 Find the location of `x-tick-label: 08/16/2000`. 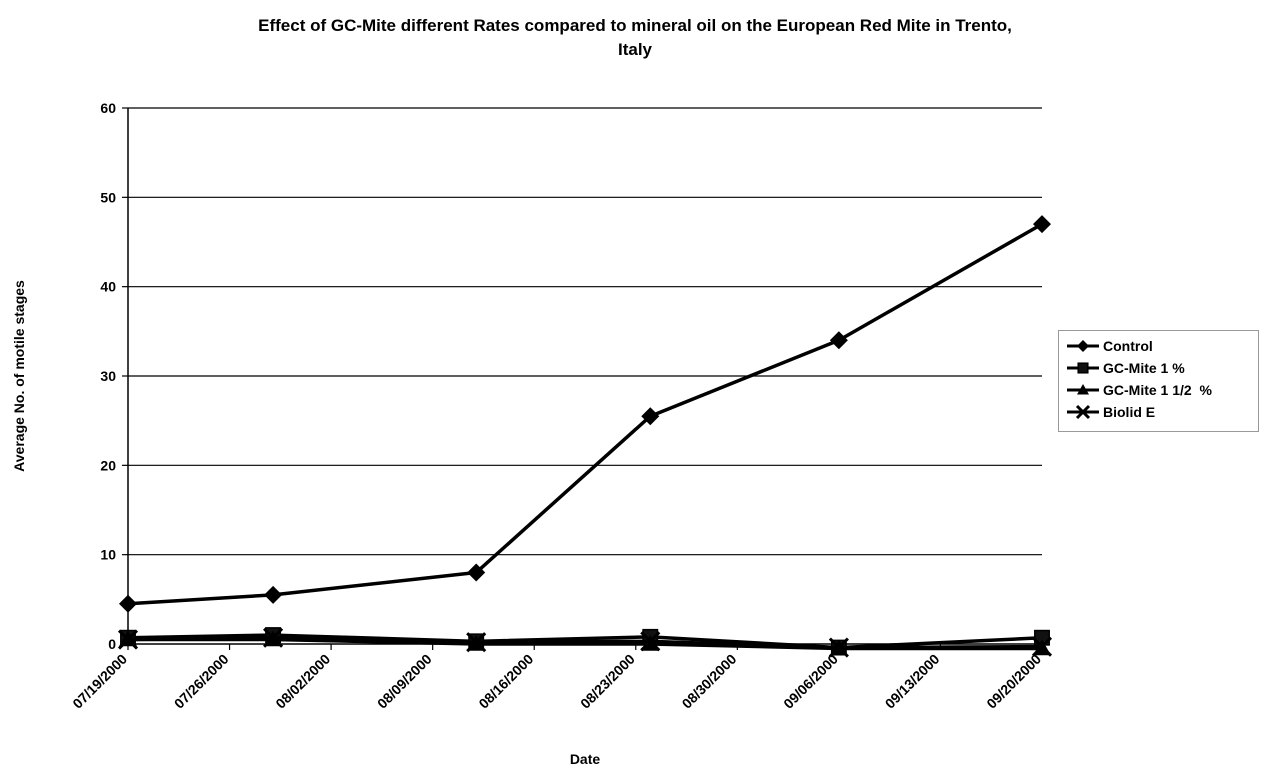

x-tick-label: 08/16/2000 is located at coordinates (505, 681).